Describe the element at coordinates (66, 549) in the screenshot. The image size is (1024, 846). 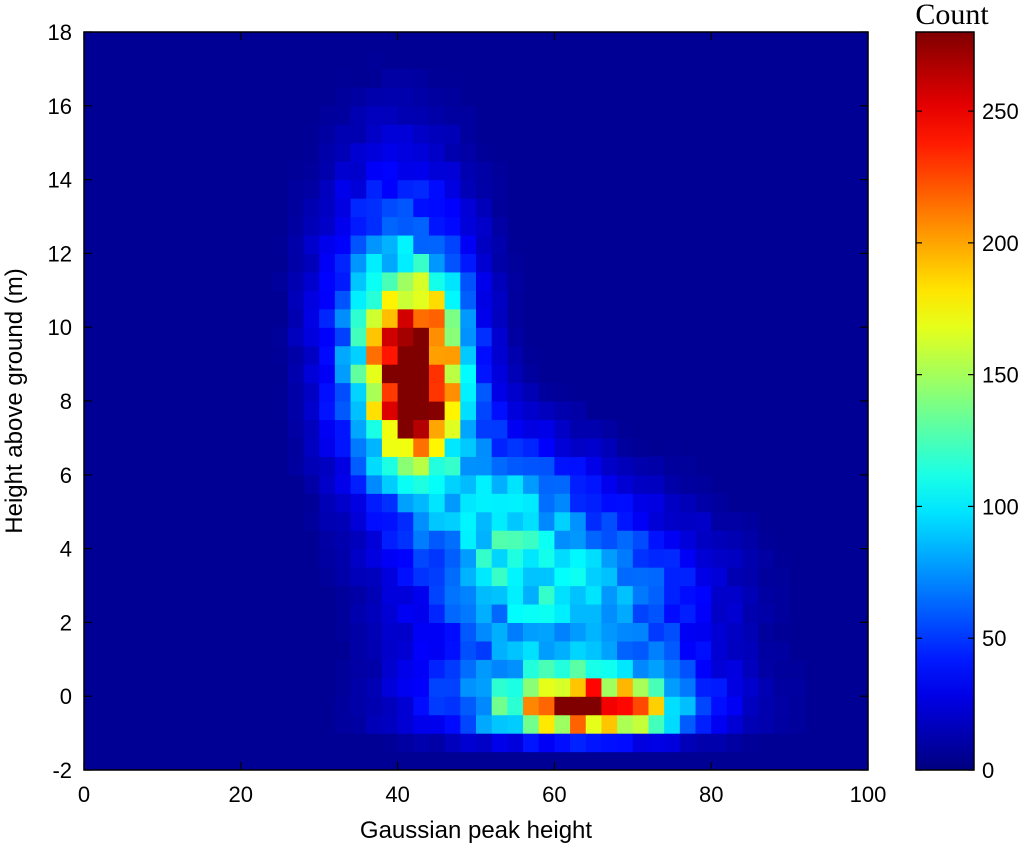
I see `y-tick-label: 4` at that location.